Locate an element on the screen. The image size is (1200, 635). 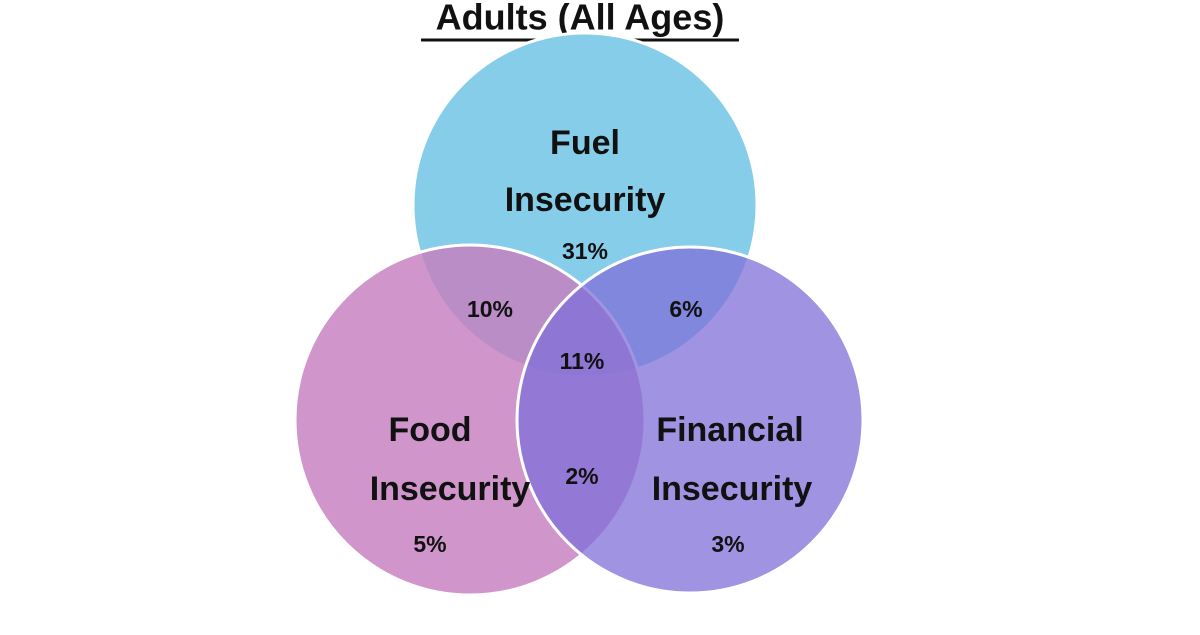
intersection-value: 6% is located at coordinates (685, 309).